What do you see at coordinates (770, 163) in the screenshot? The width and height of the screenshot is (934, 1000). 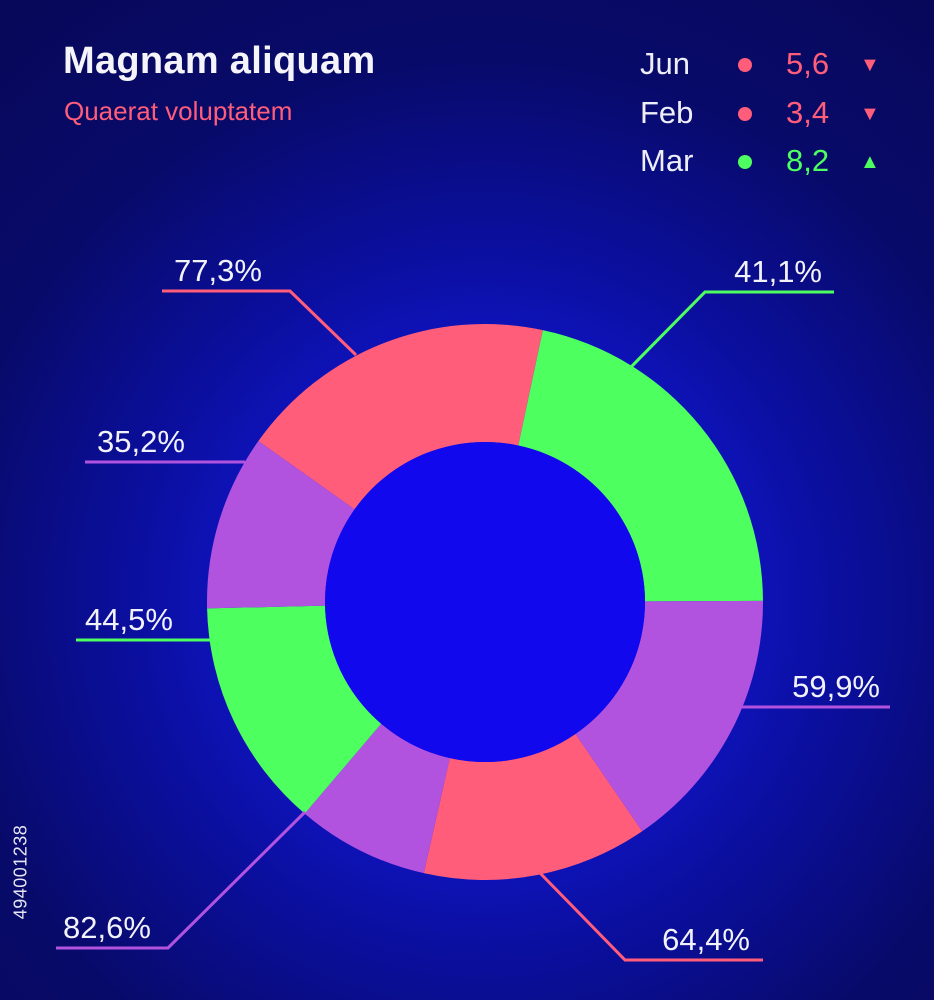 I see `legend-item-mar: Mar 8,2 ▲` at bounding box center [770, 163].